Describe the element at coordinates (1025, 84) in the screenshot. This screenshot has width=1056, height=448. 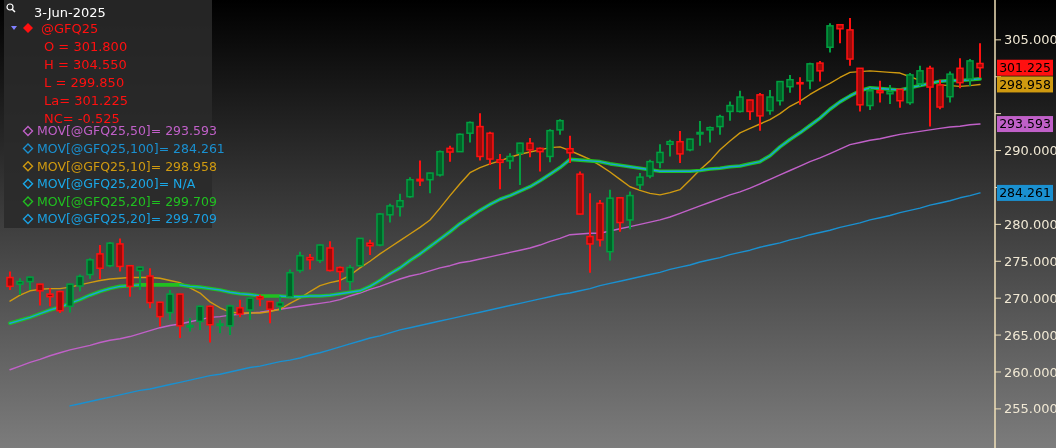
I see `text: 298.958` at that location.